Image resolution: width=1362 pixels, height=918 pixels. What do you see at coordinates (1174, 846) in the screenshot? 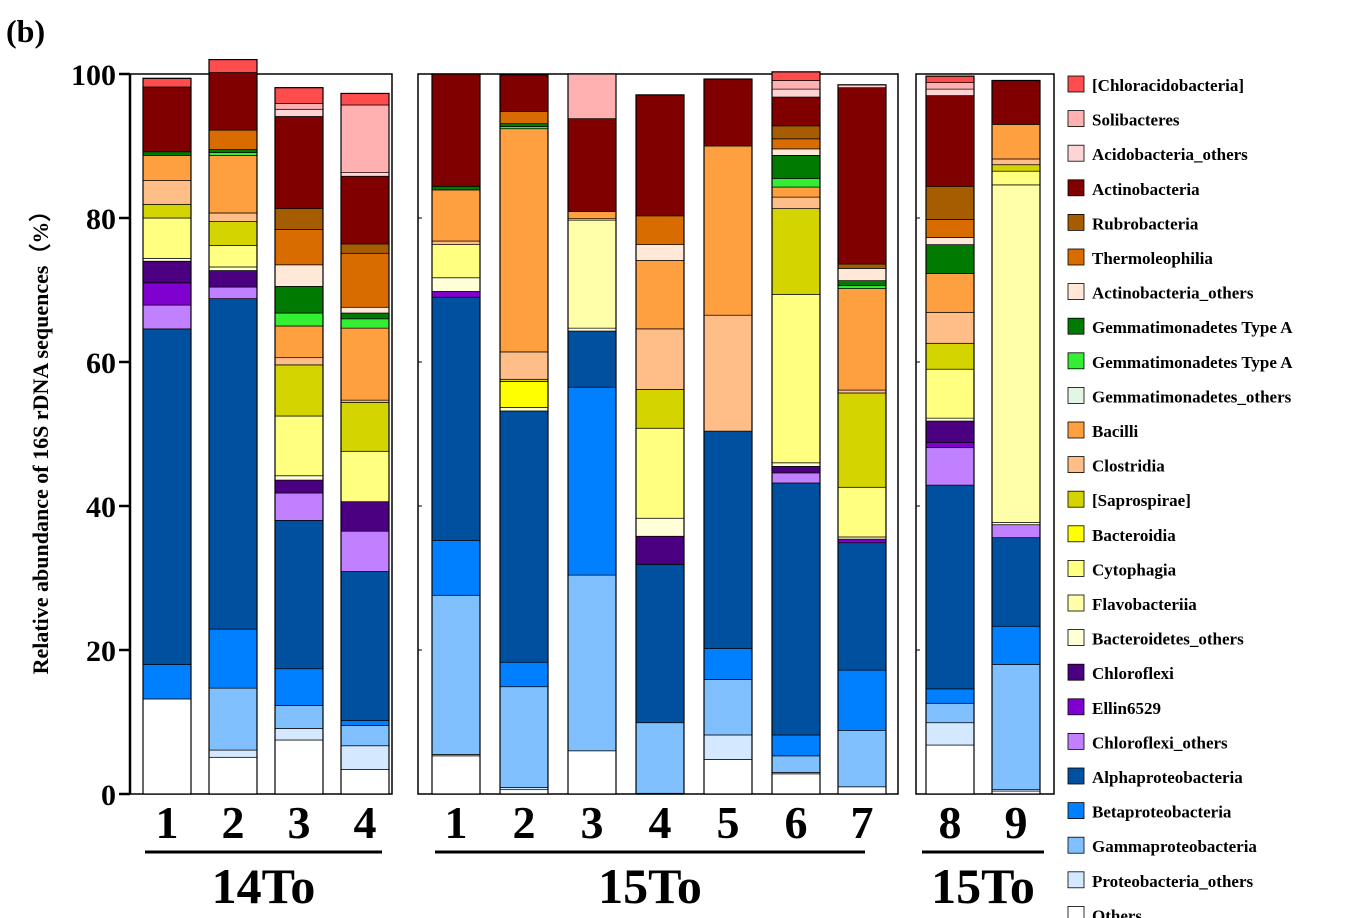
I see `legend-label: Gammaproteobacteria` at bounding box center [1174, 846].